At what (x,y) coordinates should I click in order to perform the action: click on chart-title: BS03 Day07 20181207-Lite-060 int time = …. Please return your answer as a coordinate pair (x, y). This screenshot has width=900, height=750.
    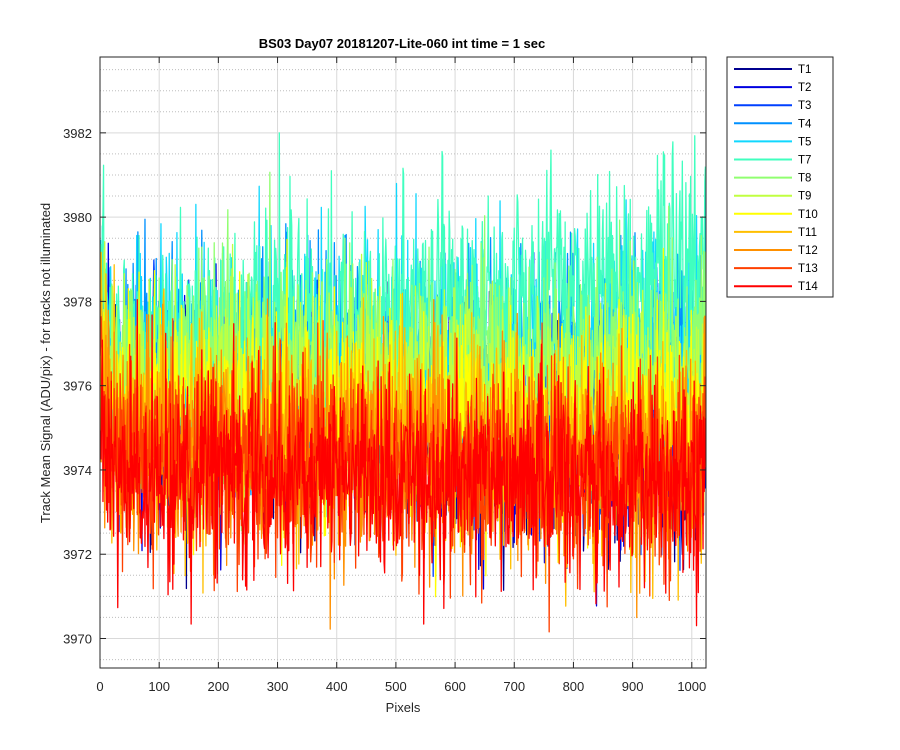
    Looking at the image, I should click on (402, 43).